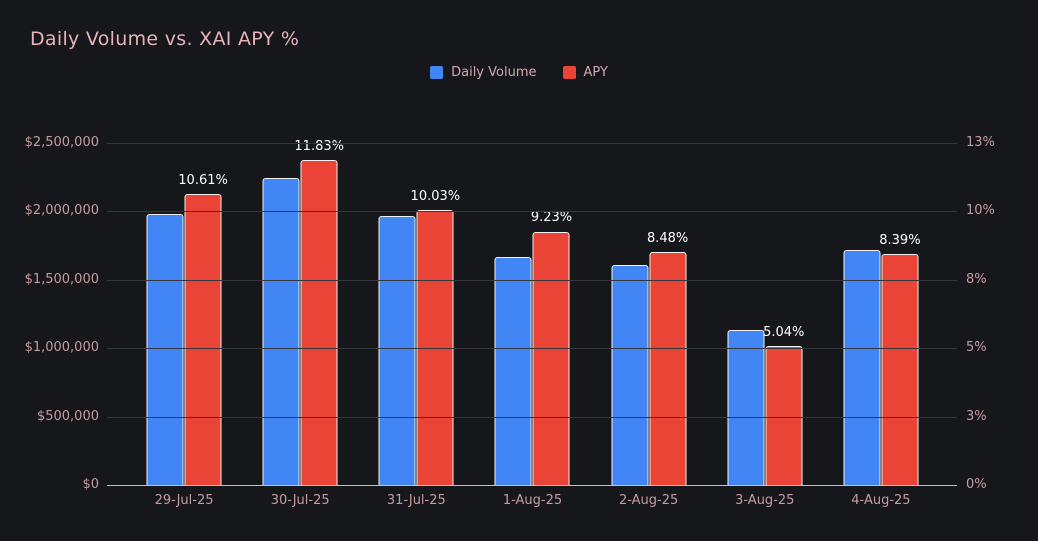  What do you see at coordinates (203, 180) in the screenshot?
I see `apy-data-label: 10.61%` at bounding box center [203, 180].